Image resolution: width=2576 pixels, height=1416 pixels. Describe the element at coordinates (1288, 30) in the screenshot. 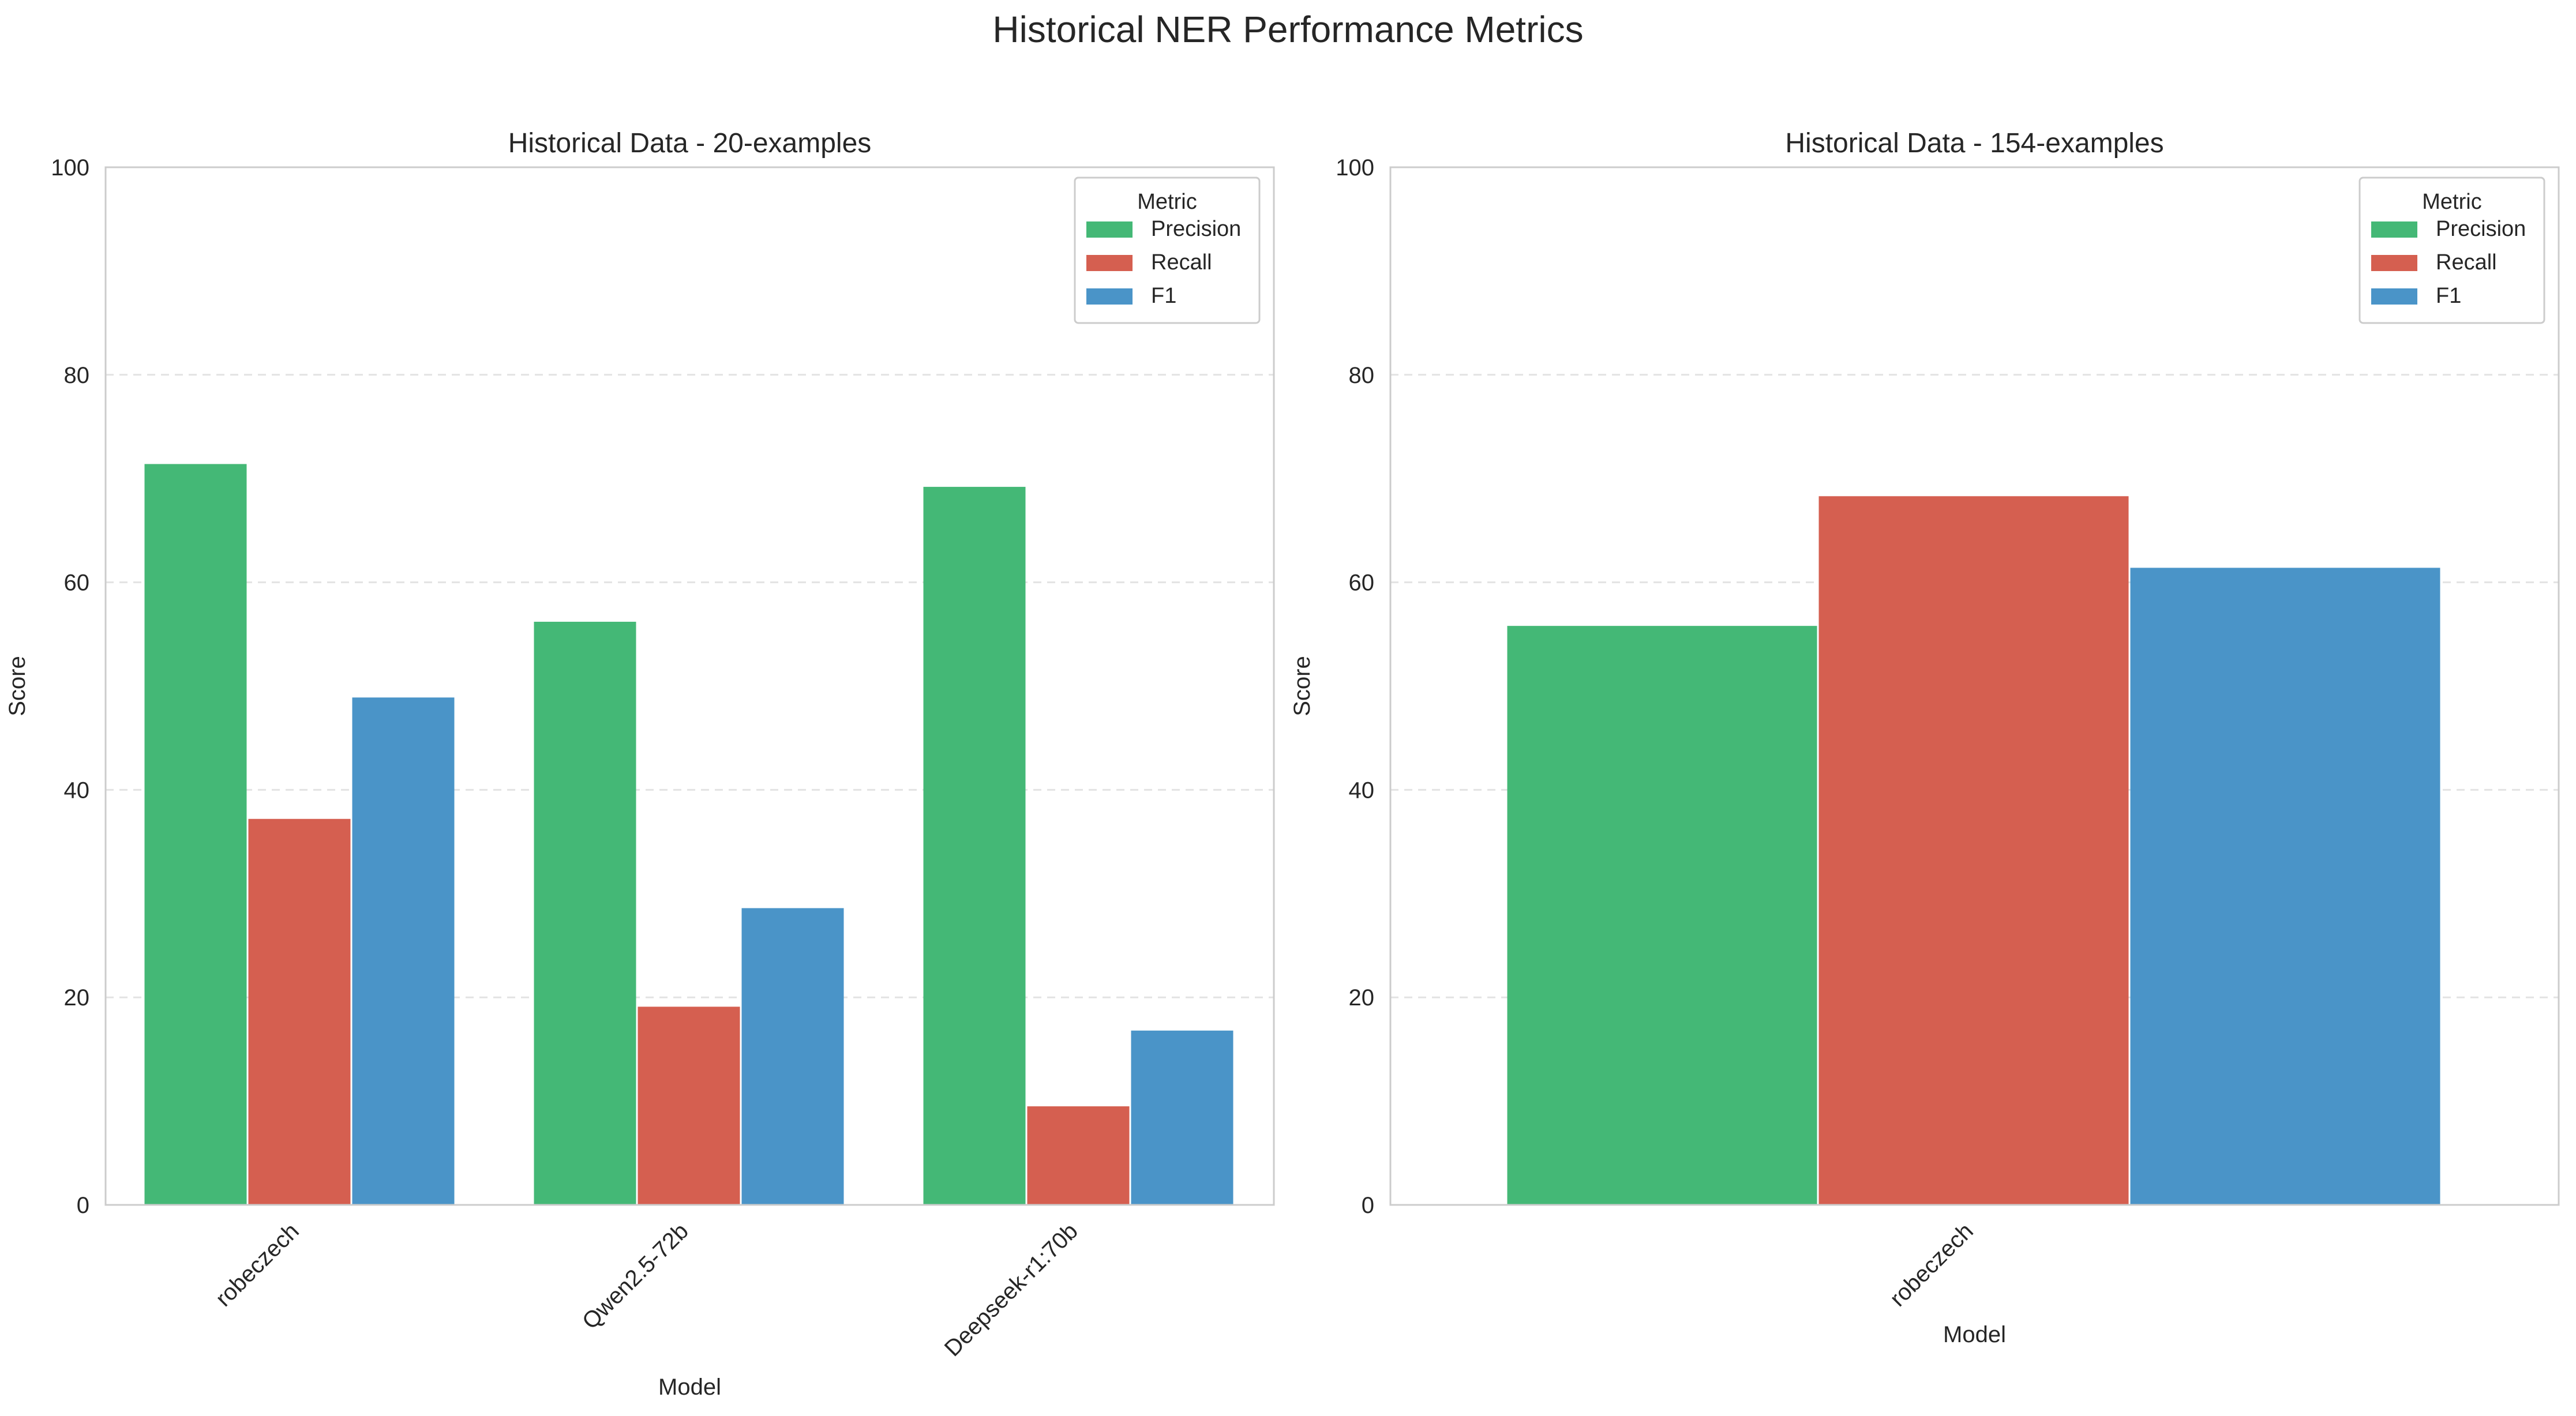

I see `figure-title: Historical NER Performance Metrics` at that location.